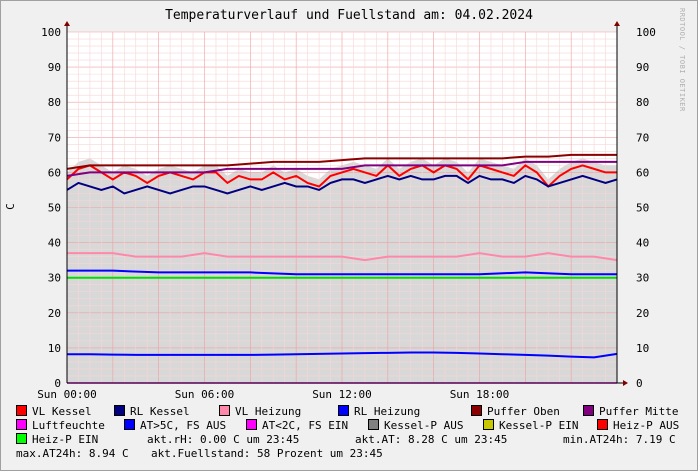 Image resolution: width=698 pixels, height=471 pixels. What do you see at coordinates (642, 348) in the screenshot?
I see `y-tick-label-right: 10` at bounding box center [642, 348].